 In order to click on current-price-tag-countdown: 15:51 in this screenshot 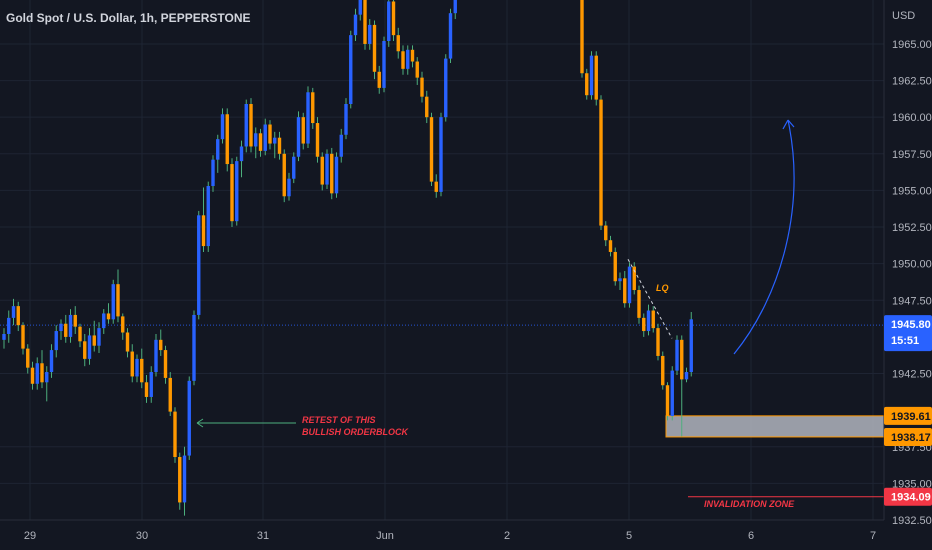, I will do `click(905, 341)`.